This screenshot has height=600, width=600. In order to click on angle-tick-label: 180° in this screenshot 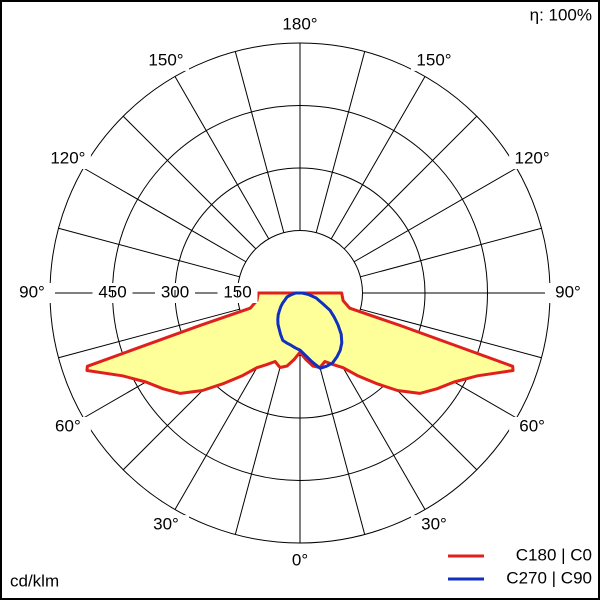, I will do `click(299, 23)`.